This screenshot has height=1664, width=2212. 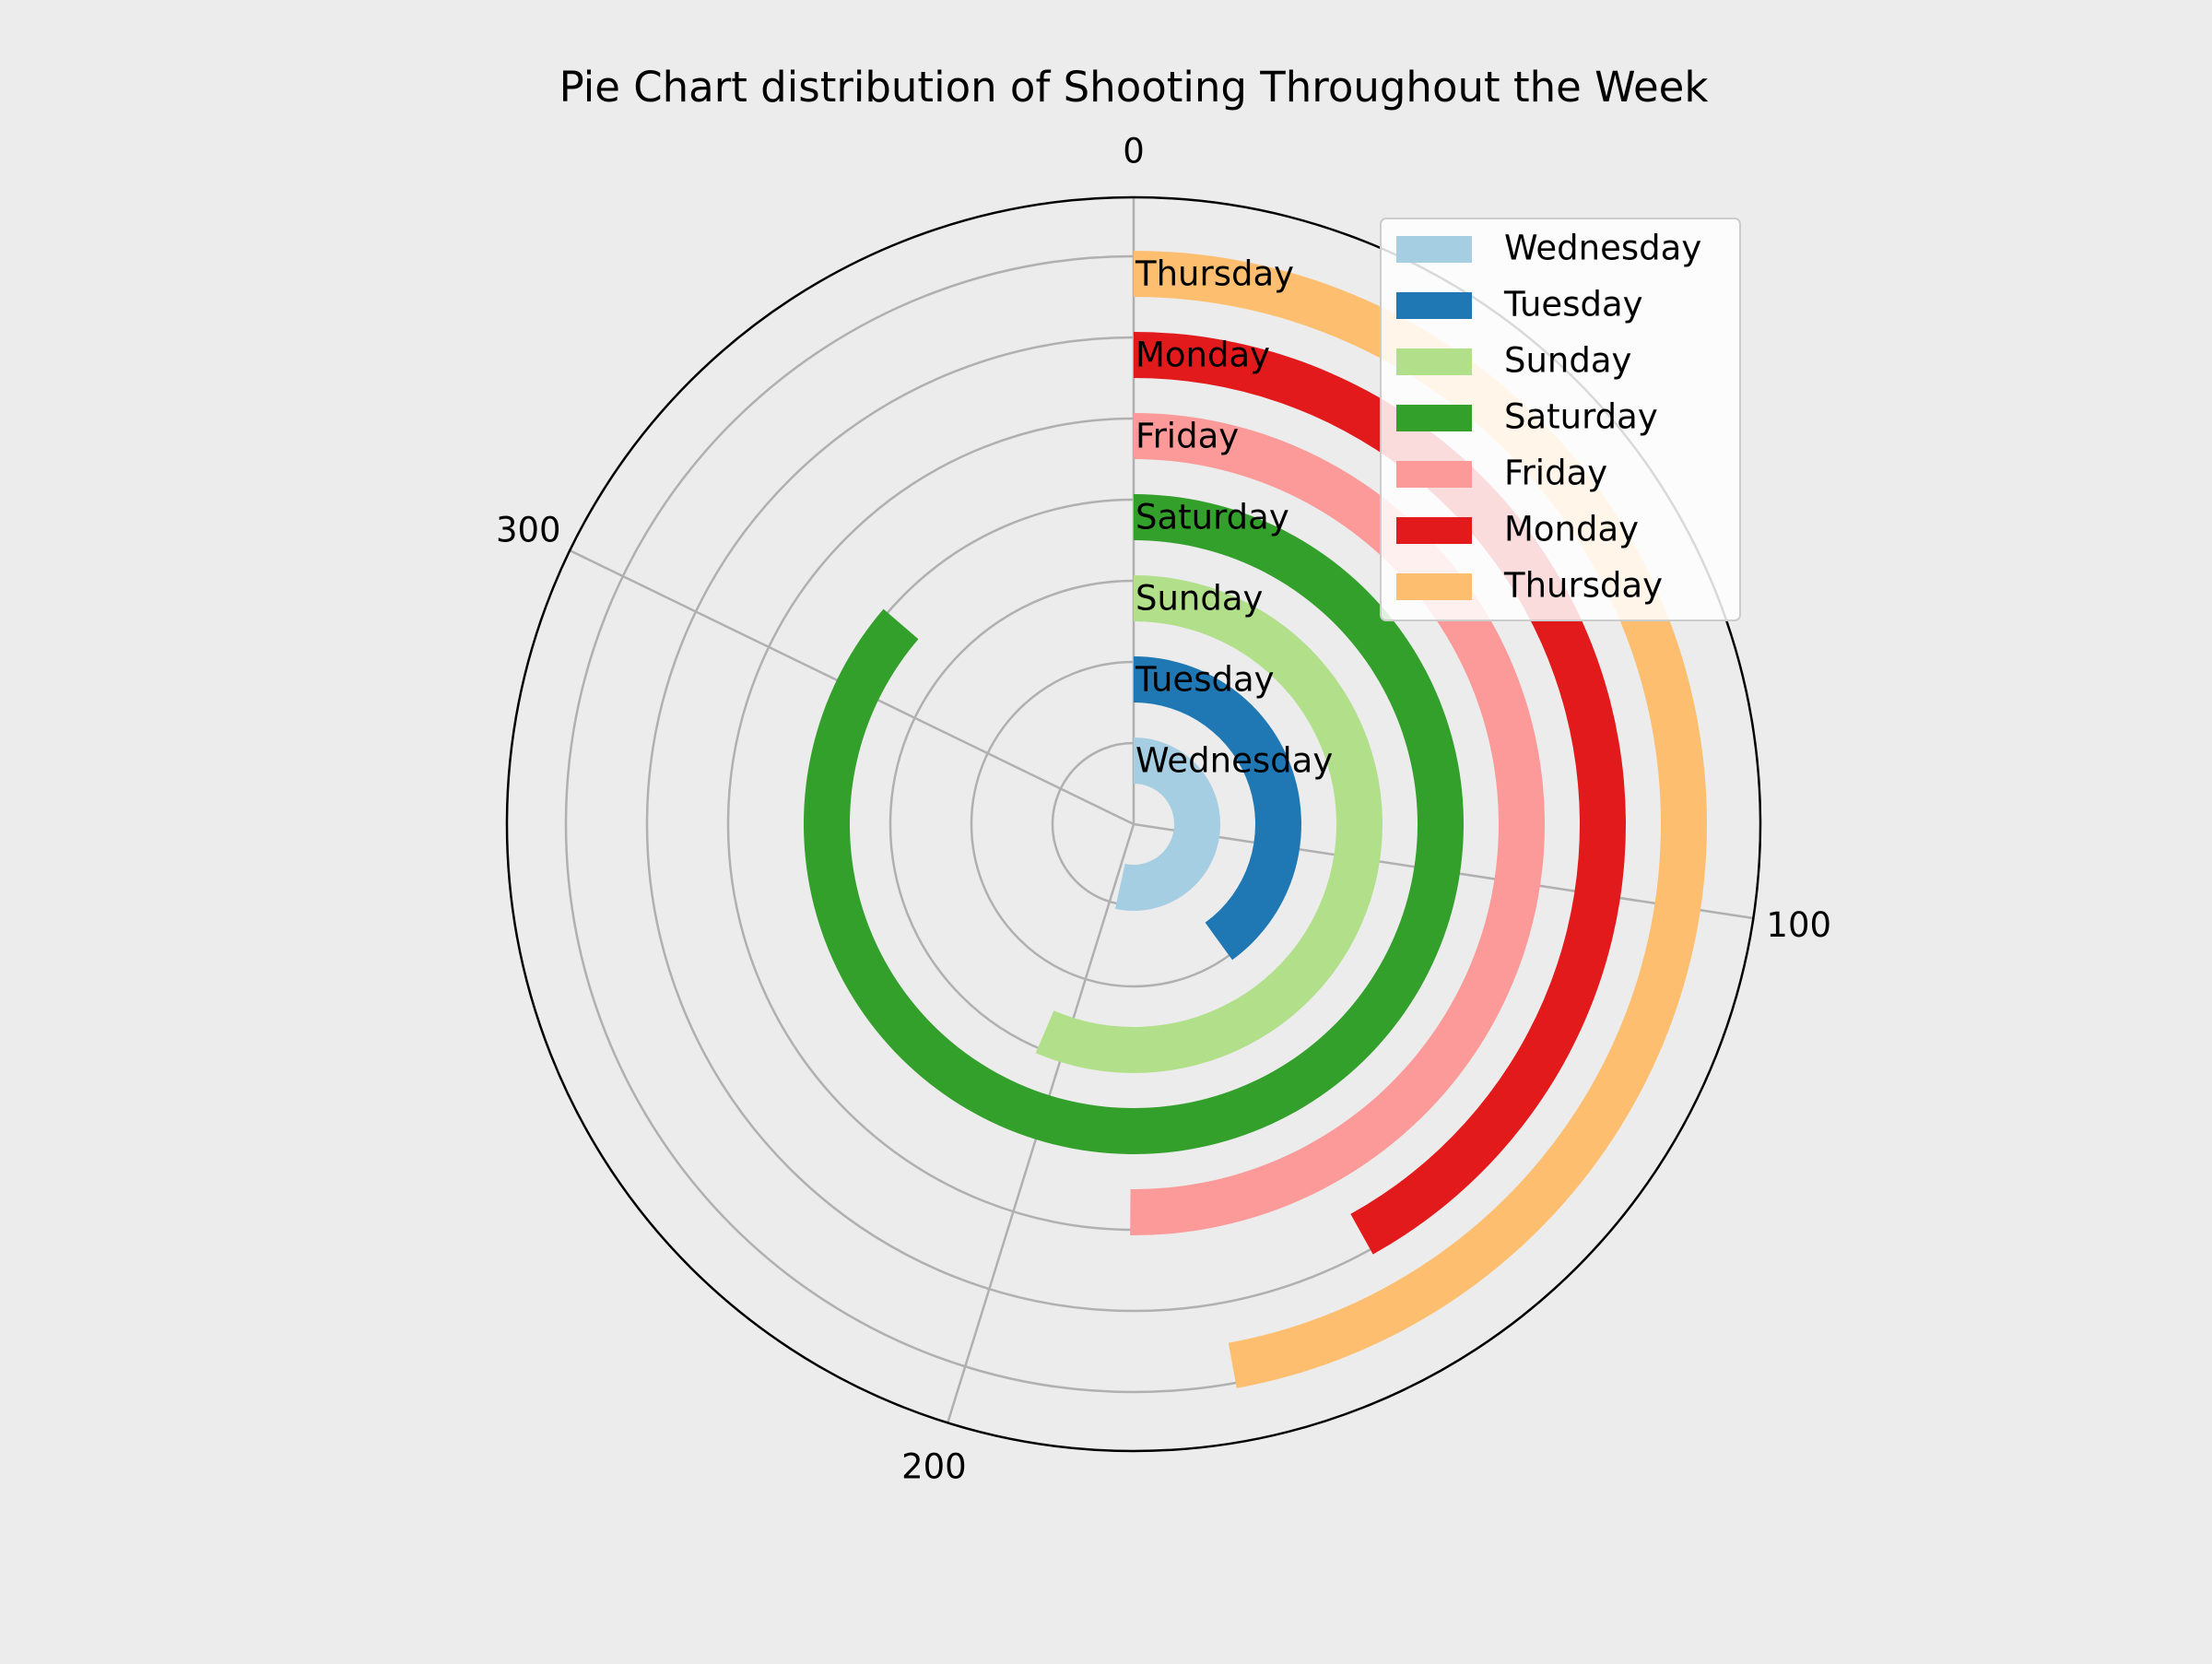 I want to click on legend-label: Monday, so click(x=1571, y=529).